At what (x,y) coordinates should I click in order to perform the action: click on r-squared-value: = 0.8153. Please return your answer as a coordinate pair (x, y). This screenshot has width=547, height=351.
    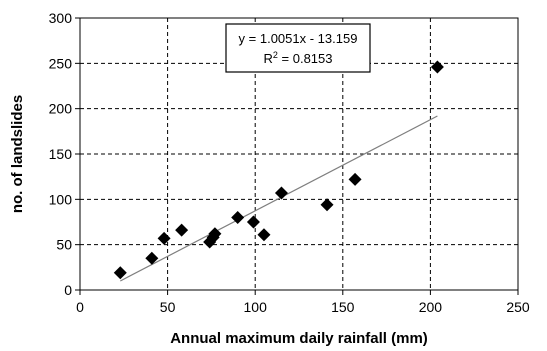
    Looking at the image, I should click on (305, 58).